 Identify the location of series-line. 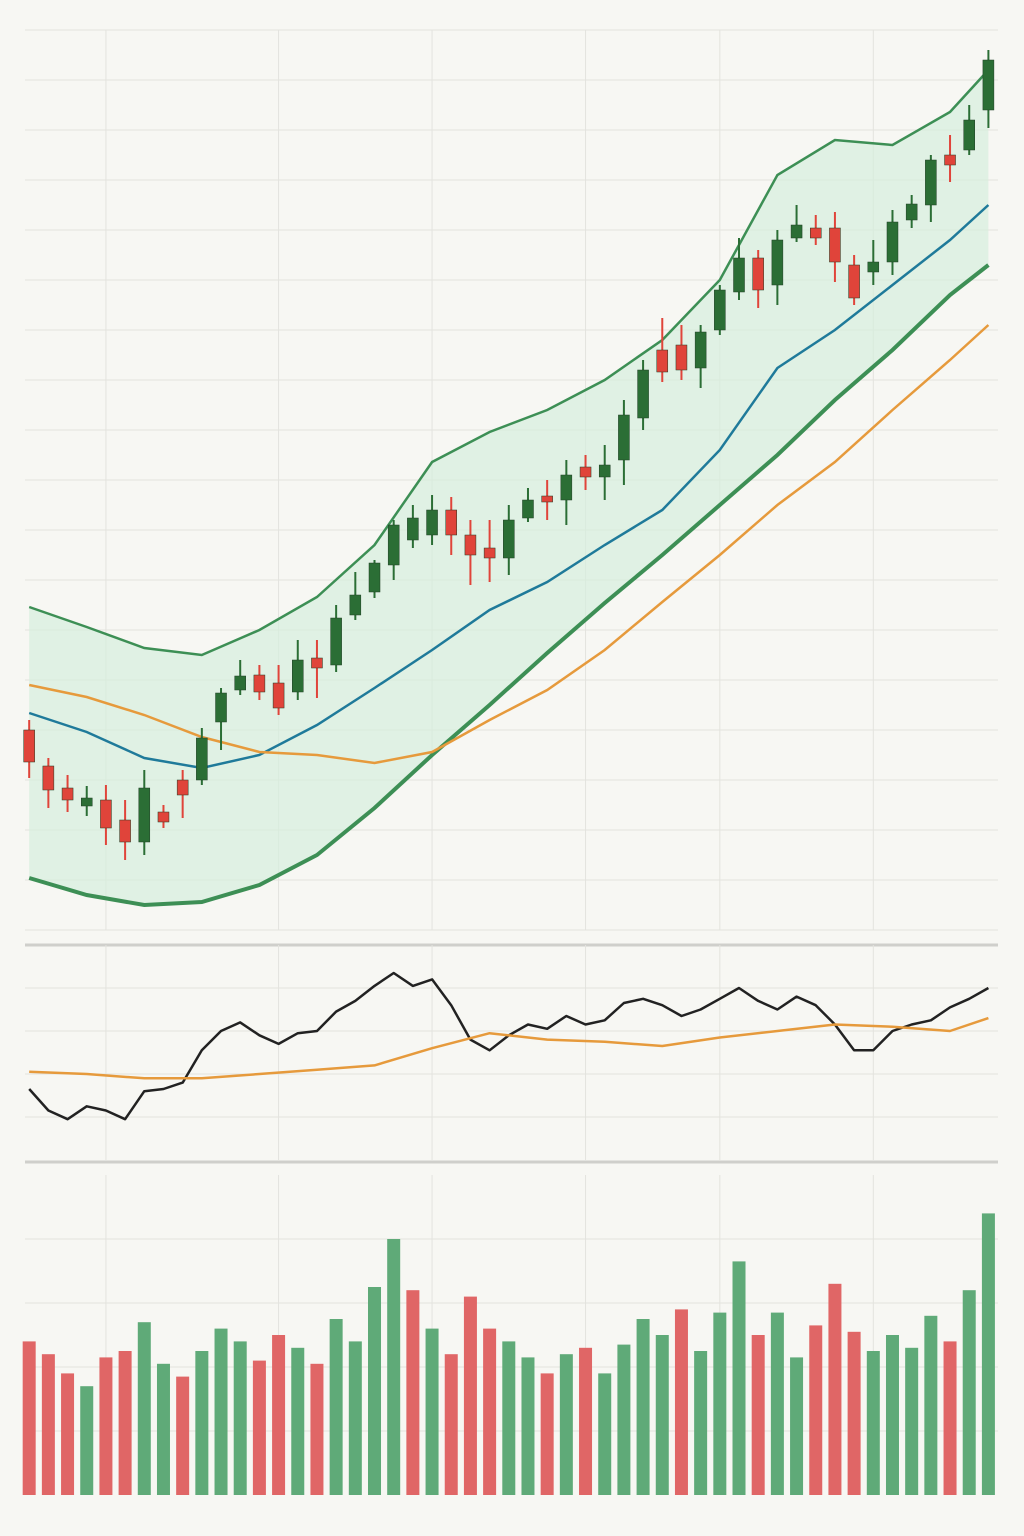
(509, 1048).